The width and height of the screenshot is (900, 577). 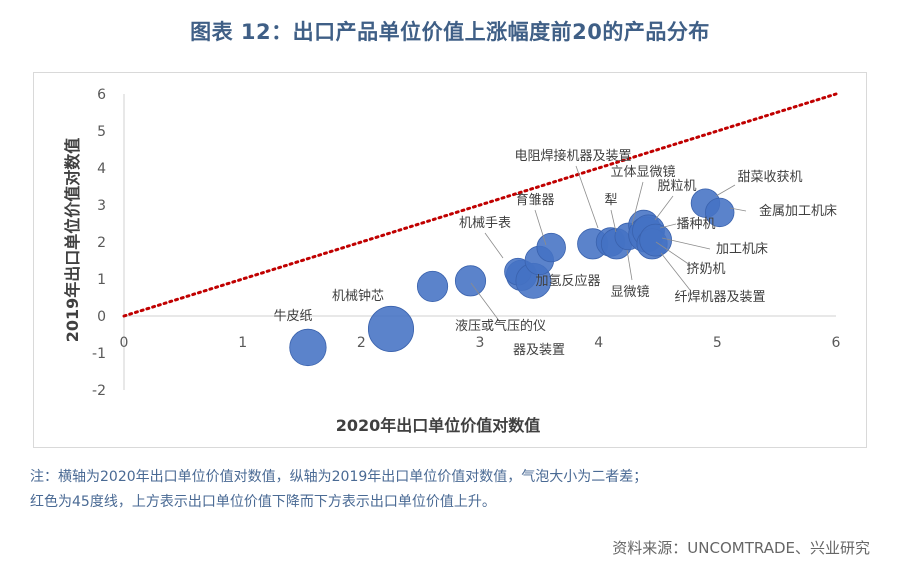 I want to click on y-tick-label: -1, so click(x=99, y=354).